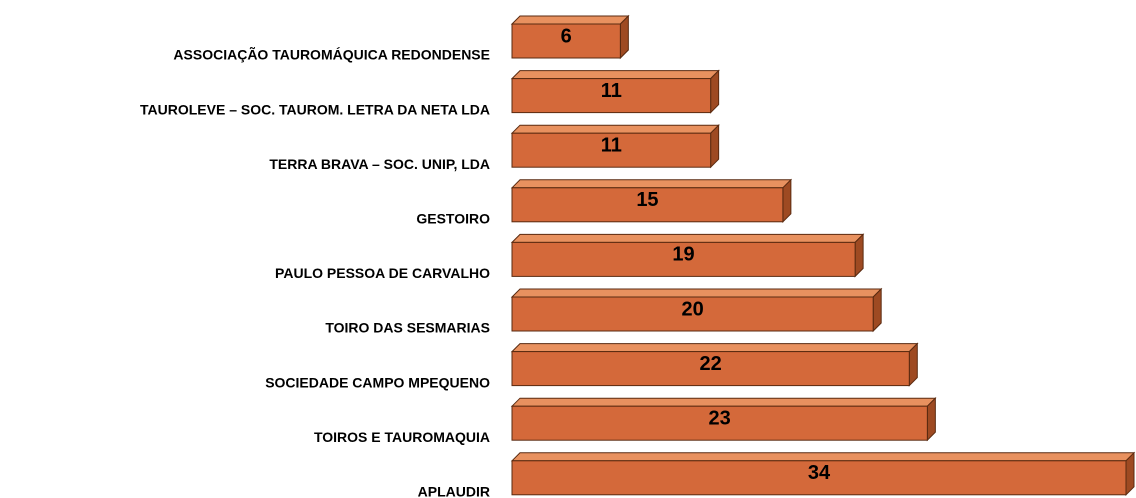  What do you see at coordinates (711, 364) in the screenshot?
I see `value-label: 22` at bounding box center [711, 364].